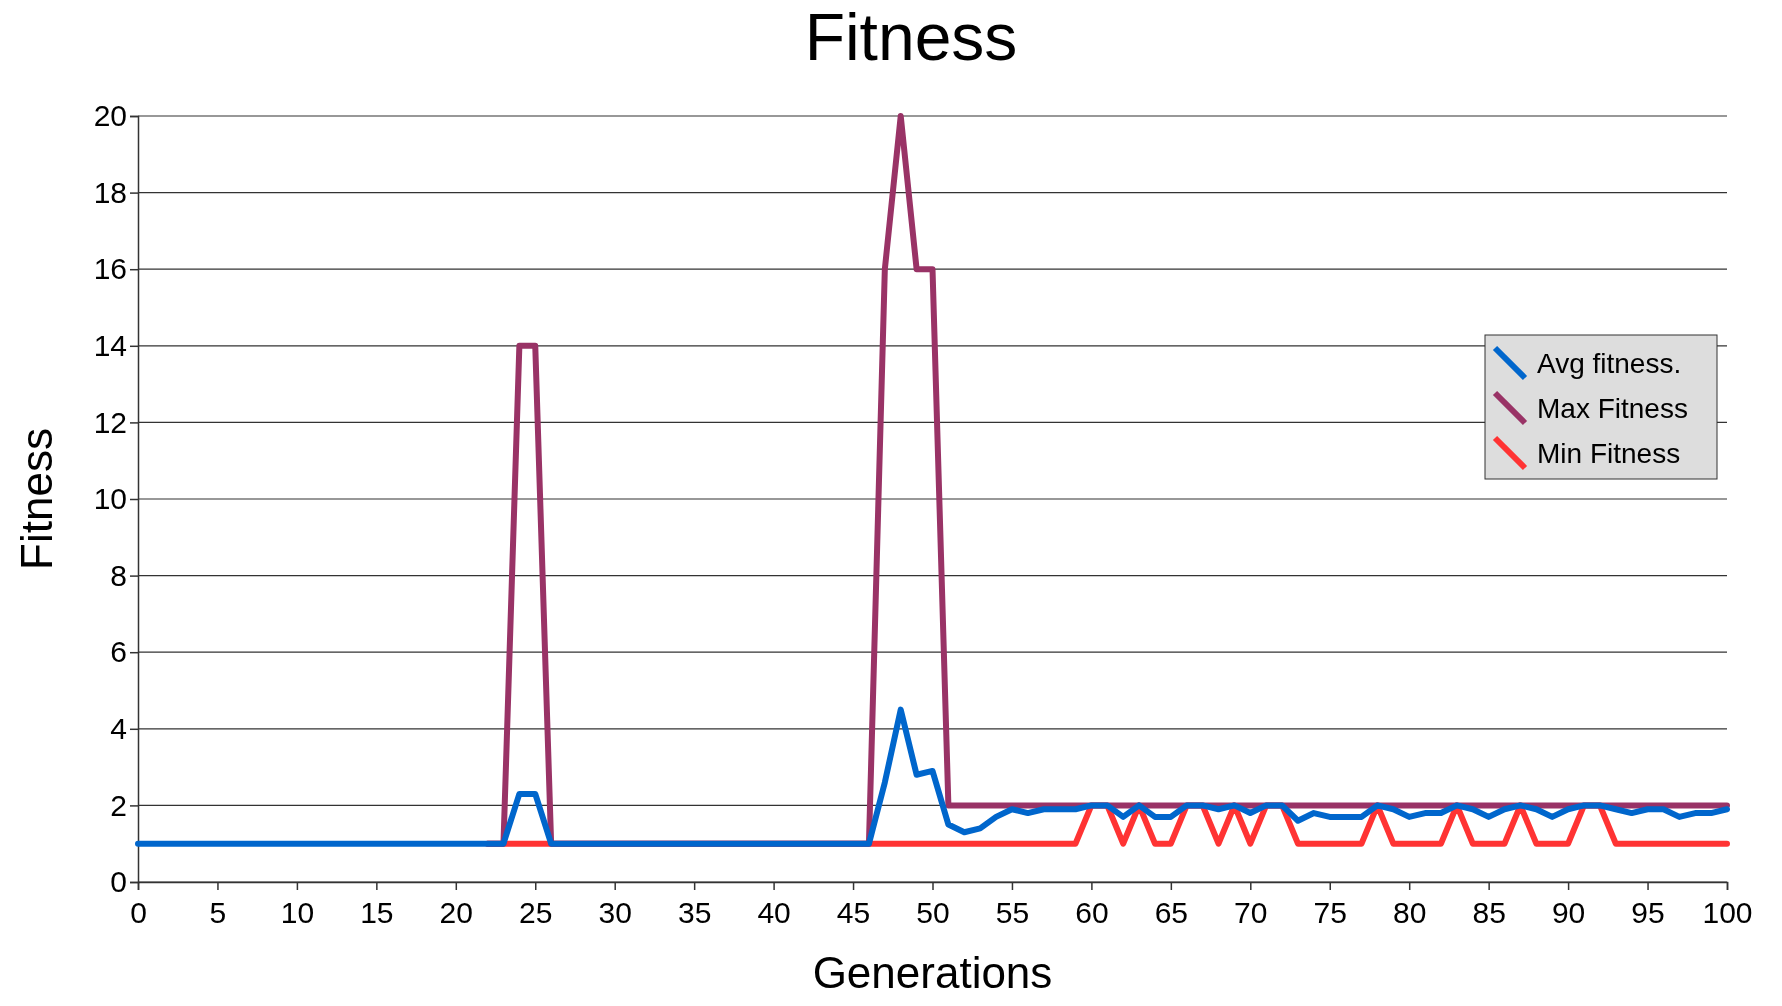 The width and height of the screenshot is (1782, 1006). Describe the element at coordinates (218, 912) in the screenshot. I see `x-tick-label: 5` at that location.